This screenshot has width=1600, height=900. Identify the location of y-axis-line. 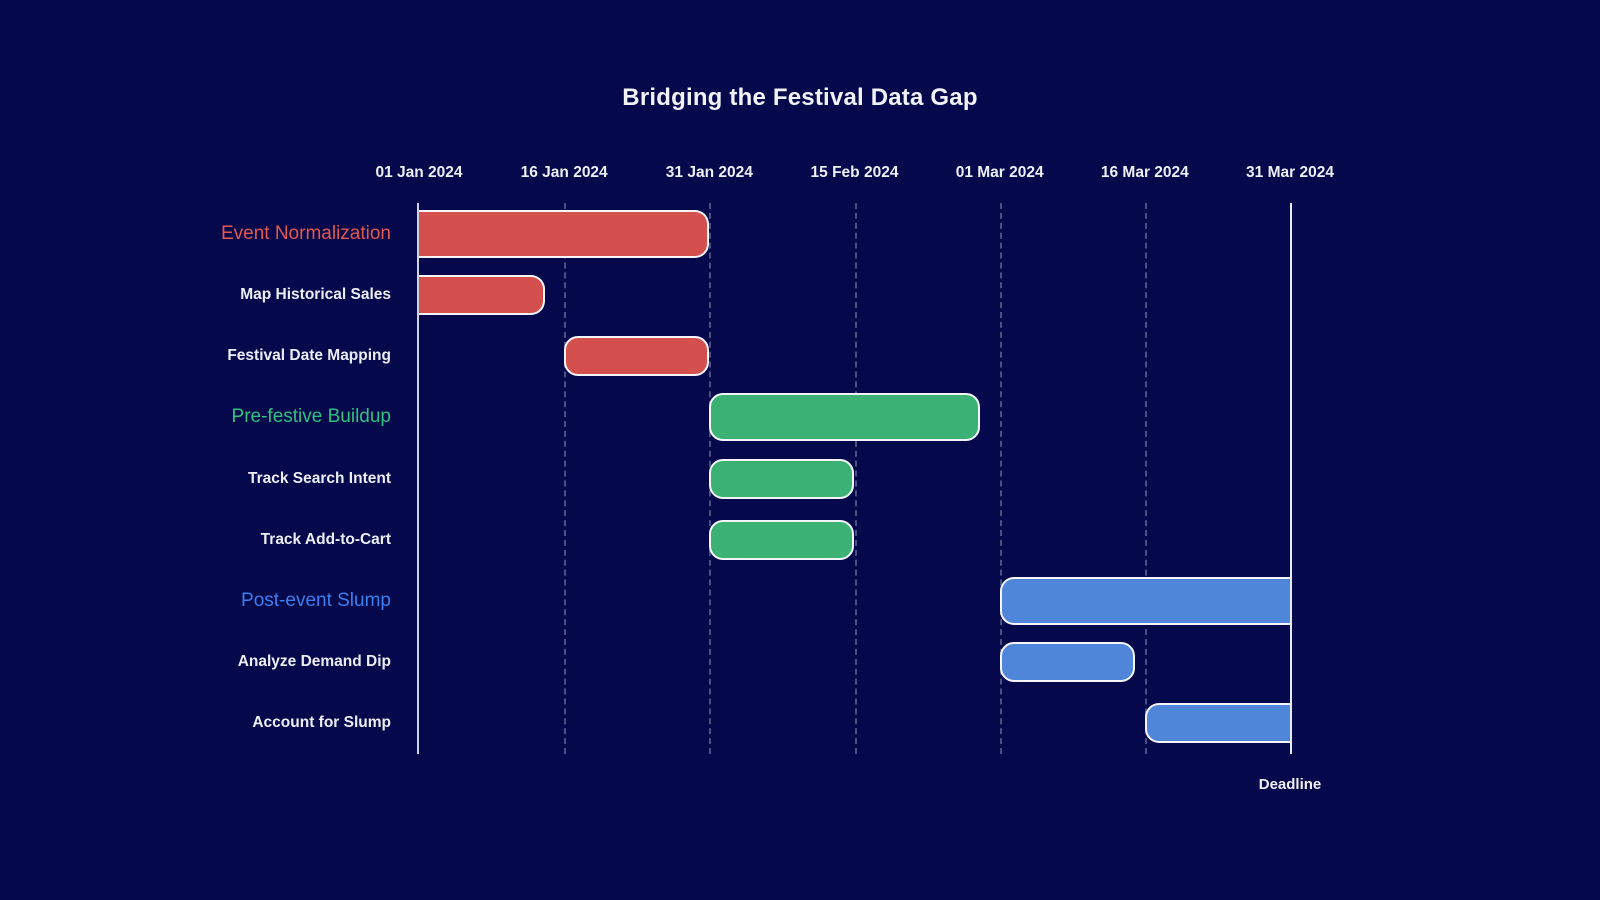
(418, 478).